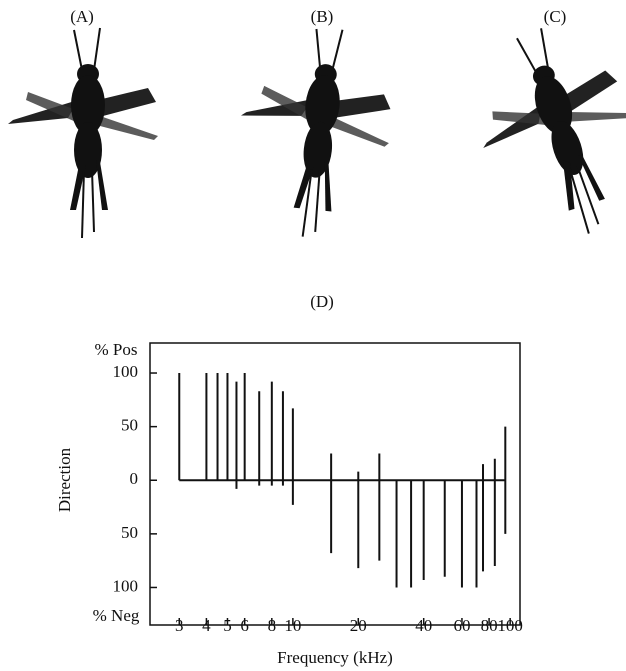 The height and width of the screenshot is (671, 626). Describe the element at coordinates (461, 625) in the screenshot. I see `x-tick-label: 60` at that location.